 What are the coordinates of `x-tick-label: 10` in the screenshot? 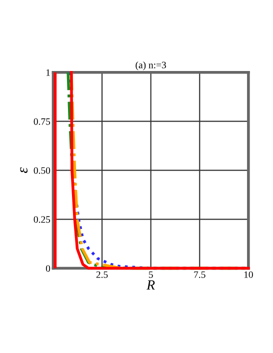 It's located at (248, 274).